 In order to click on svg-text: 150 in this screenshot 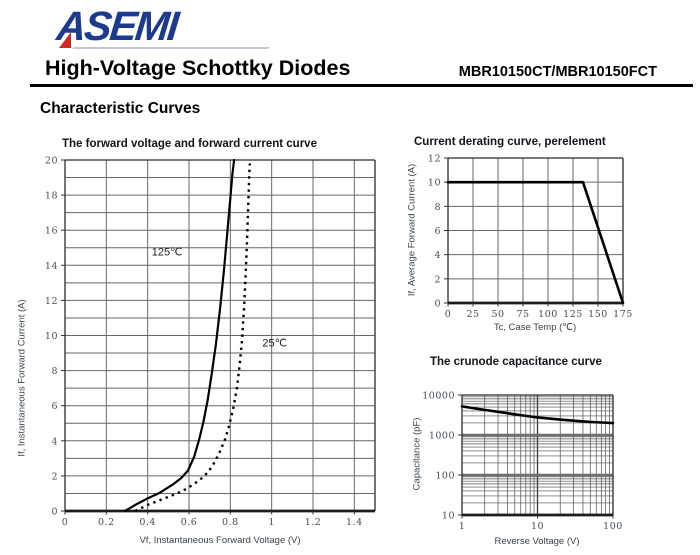, I will do `click(598, 314)`.